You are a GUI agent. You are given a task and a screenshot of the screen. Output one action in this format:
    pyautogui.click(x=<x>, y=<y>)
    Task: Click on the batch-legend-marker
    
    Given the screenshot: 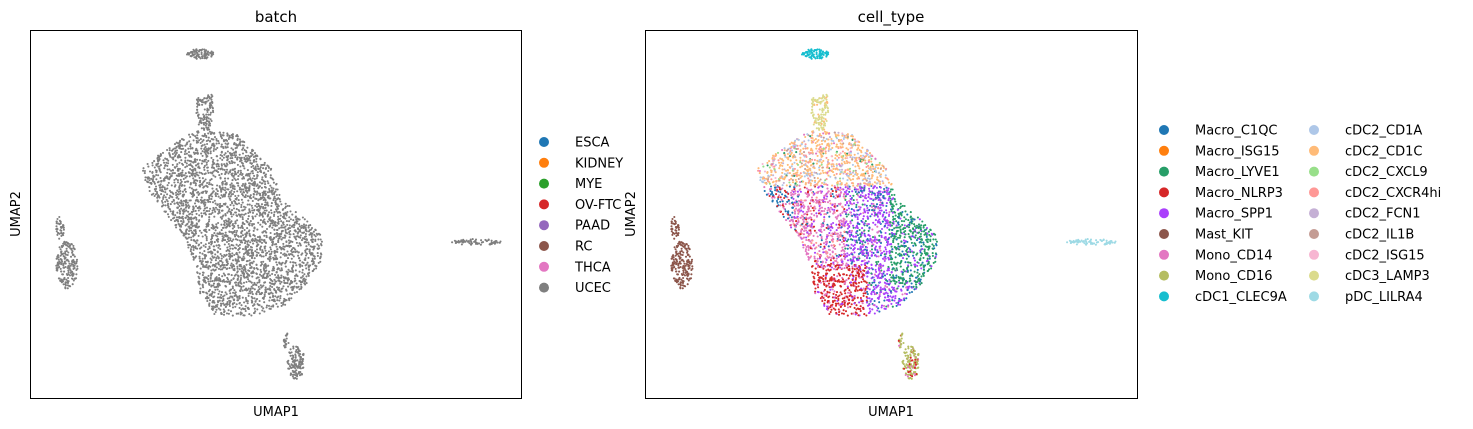 What is the action you would take?
    pyautogui.click(x=544, y=246)
    